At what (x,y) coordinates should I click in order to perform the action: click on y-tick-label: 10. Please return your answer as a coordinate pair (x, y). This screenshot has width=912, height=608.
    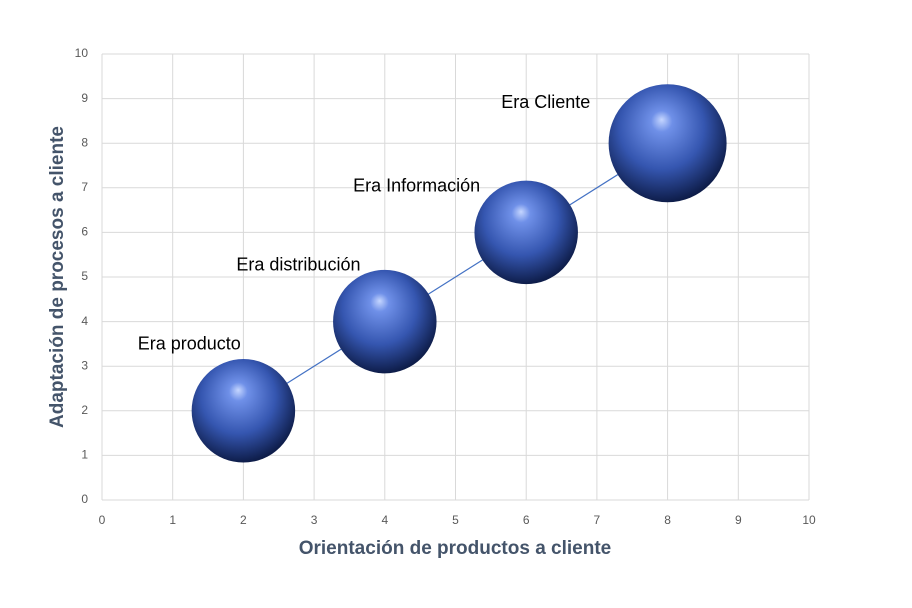
    Looking at the image, I should click on (82, 53).